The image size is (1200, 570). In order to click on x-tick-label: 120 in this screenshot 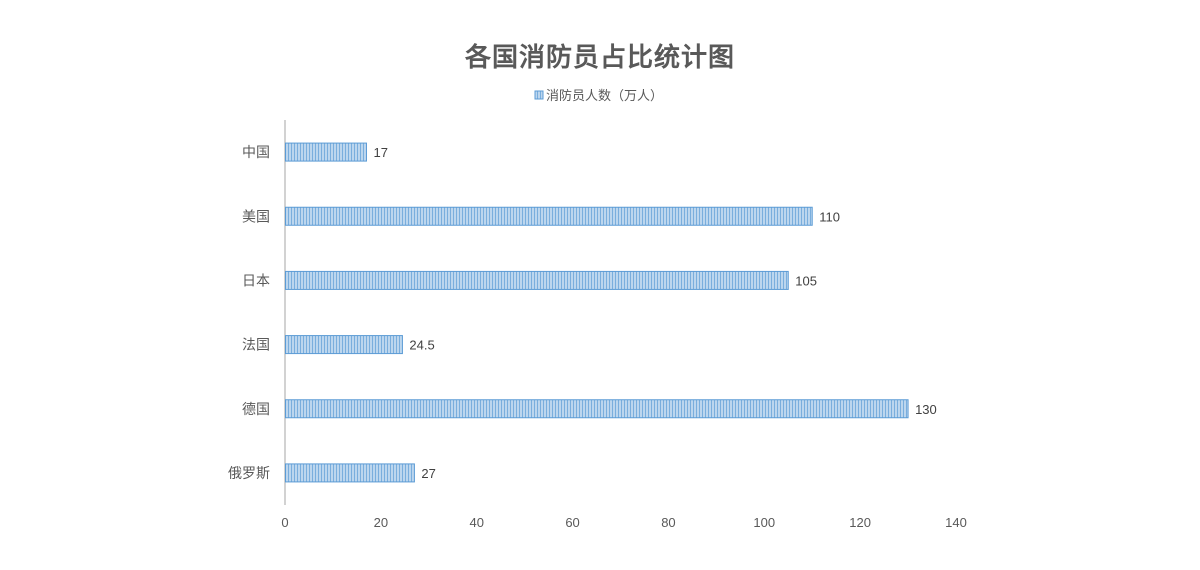, I will do `click(860, 522)`.